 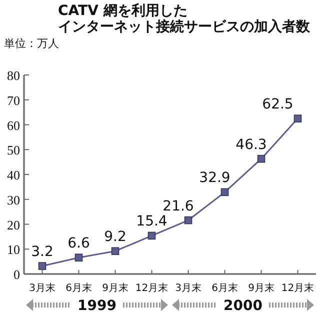 I want to click on text: 2000, so click(x=243, y=306).